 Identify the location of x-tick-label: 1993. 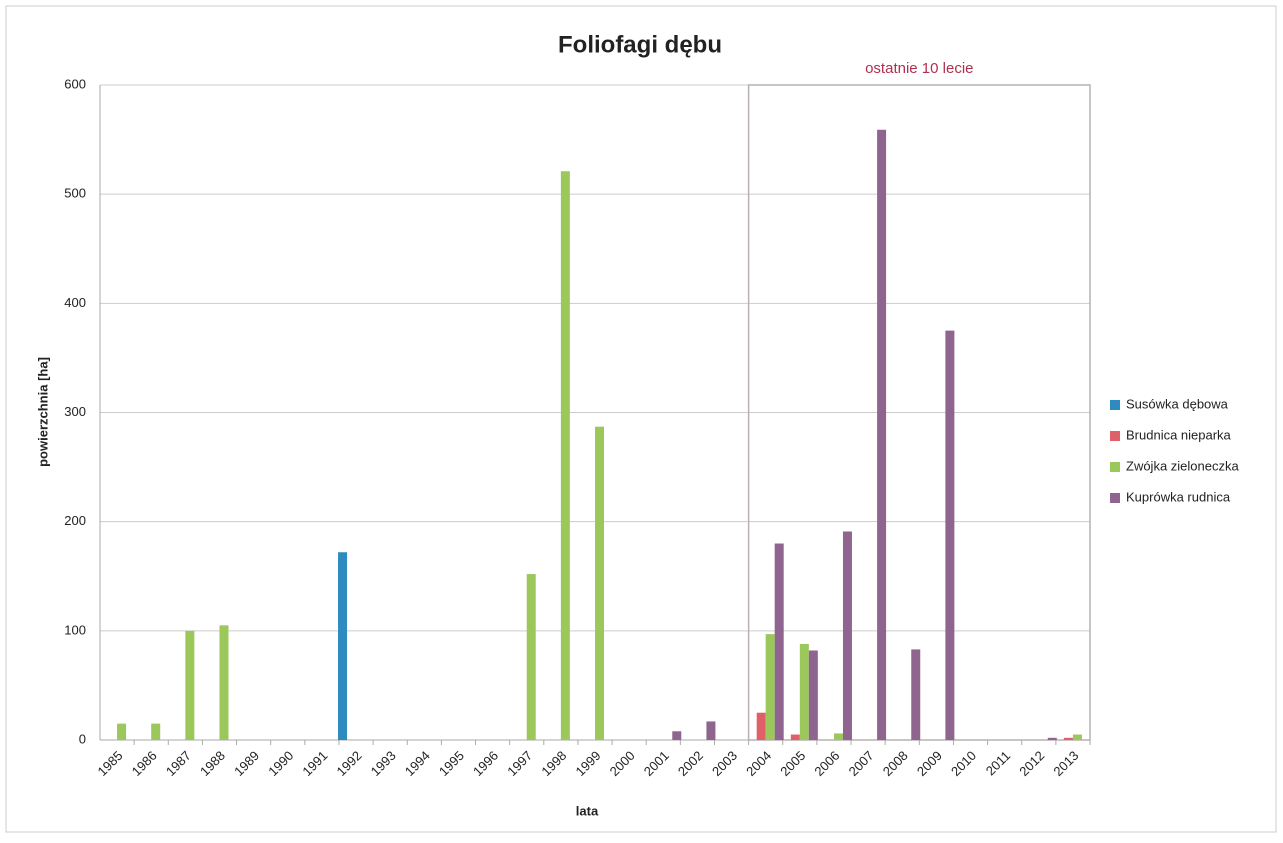
(383, 763).